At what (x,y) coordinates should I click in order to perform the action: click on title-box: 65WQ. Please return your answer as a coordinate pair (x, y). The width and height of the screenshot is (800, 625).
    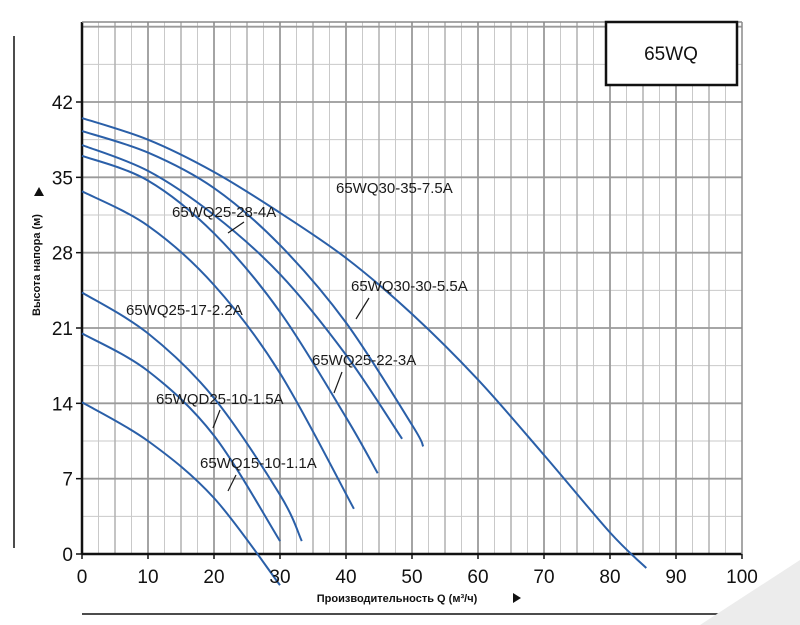
    Looking at the image, I should click on (671, 53).